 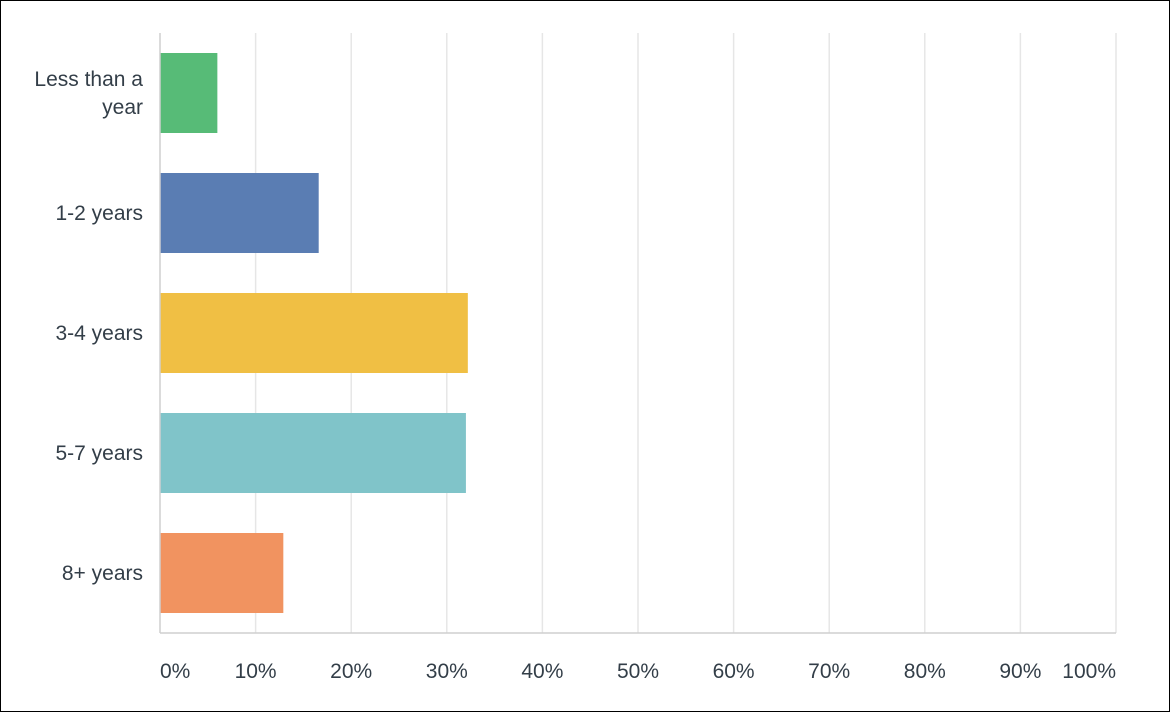 What do you see at coordinates (102, 573) in the screenshot?
I see `category-label: 8+ years` at bounding box center [102, 573].